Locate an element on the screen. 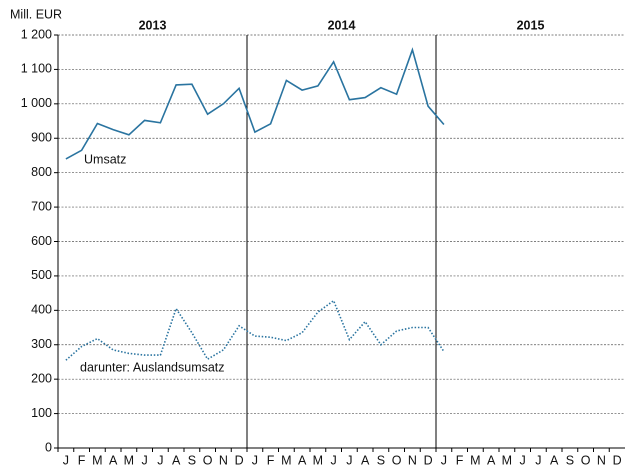 This screenshot has width=625, height=468. y-tick-label: 500 is located at coordinates (41, 275).